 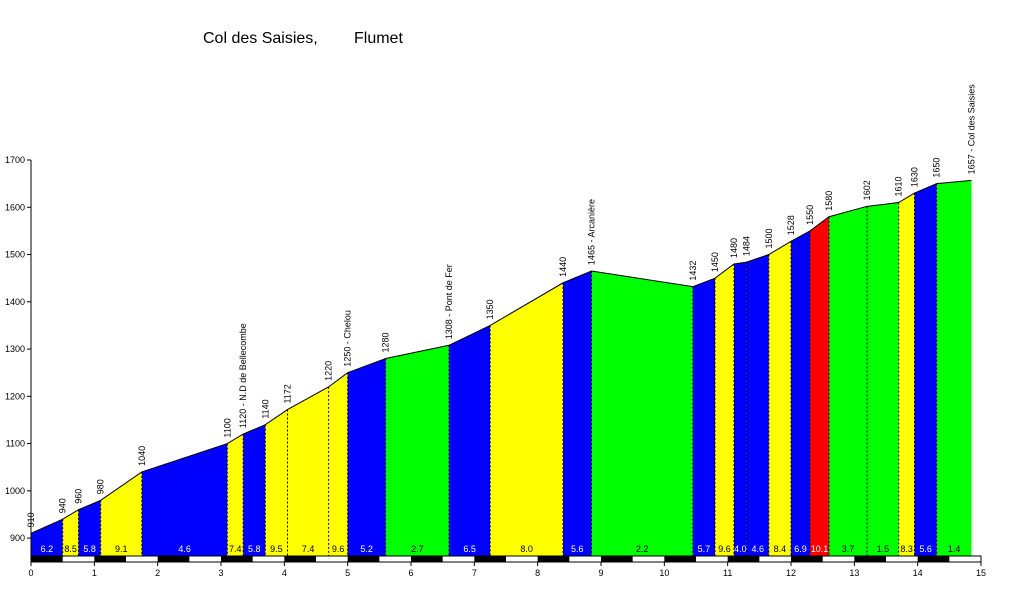 What do you see at coordinates (474, 573) in the screenshot?
I see `x-tick-label: 7` at bounding box center [474, 573].